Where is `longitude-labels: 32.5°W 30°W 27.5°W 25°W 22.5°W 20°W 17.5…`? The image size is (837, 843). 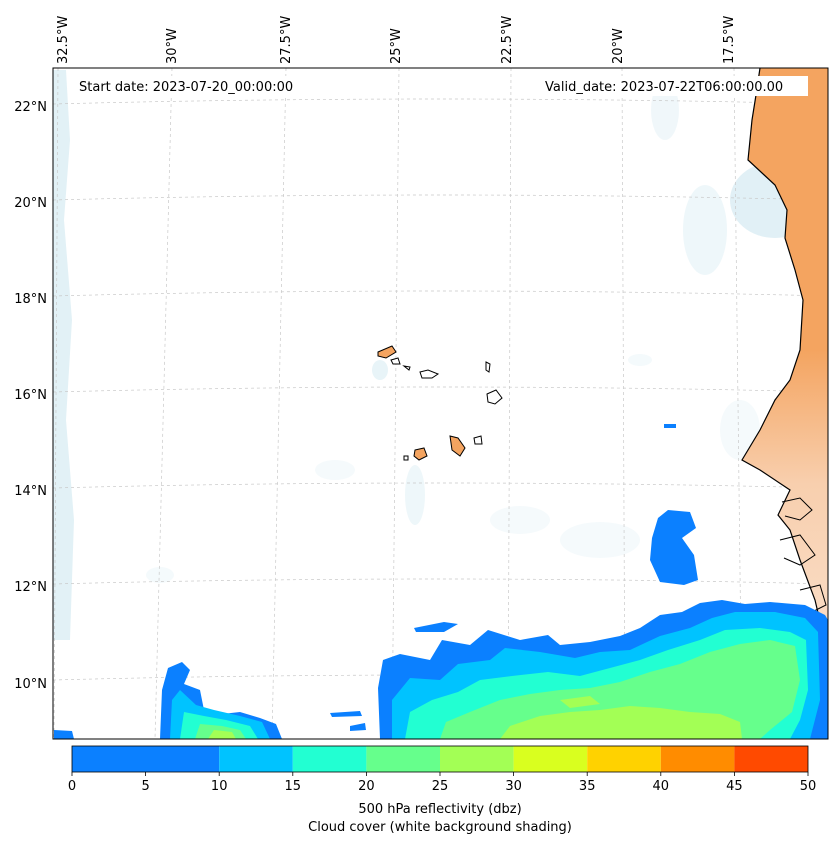 longitude-labels: 32.5°W 30°W 27.5°W 25°W 22.5°W 20°W 17.5… is located at coordinates (396, 40).